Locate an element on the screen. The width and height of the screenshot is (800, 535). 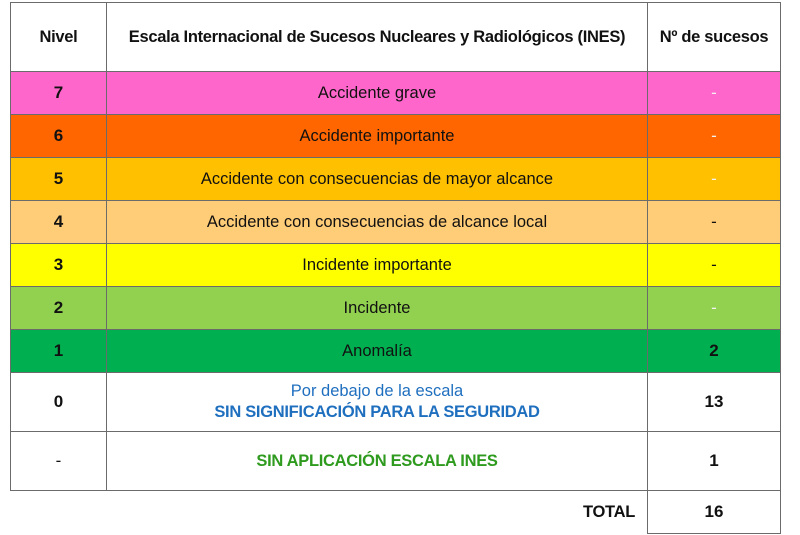
level-cell: 2 is located at coordinates (58, 308).